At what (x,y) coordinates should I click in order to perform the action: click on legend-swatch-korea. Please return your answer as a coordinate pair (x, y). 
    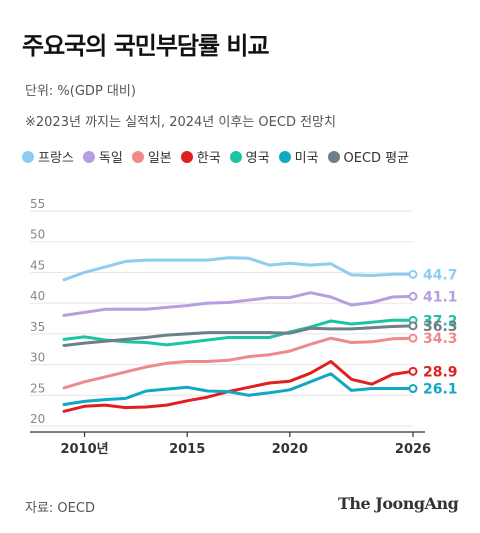
    Looking at the image, I should click on (186, 156).